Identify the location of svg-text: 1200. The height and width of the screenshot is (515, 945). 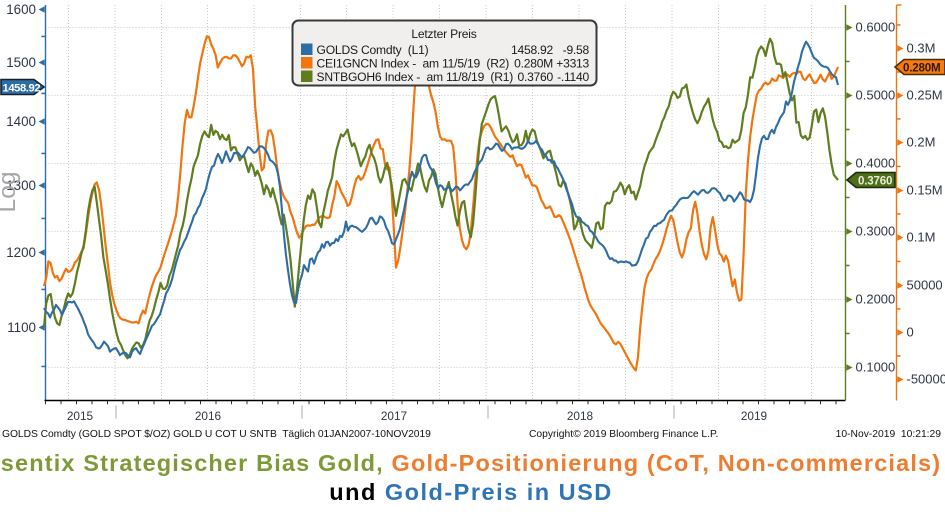
(21, 252).